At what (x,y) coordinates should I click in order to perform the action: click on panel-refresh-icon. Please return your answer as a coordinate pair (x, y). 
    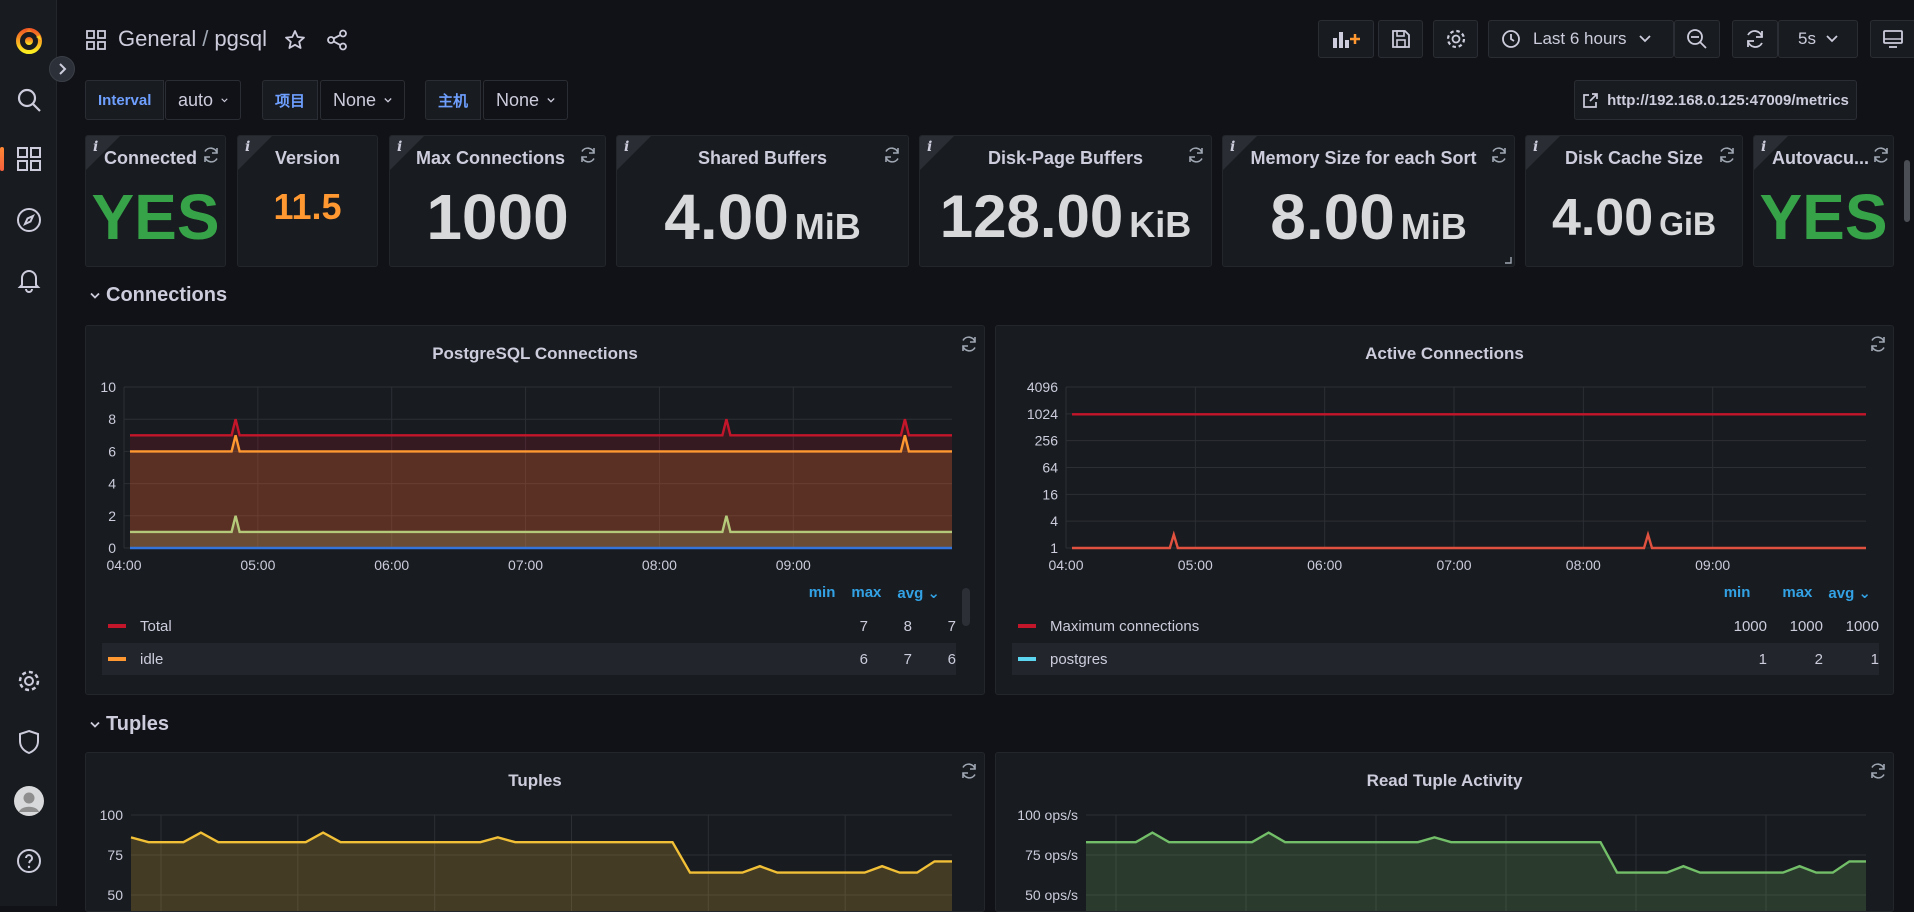
    Looking at the image, I should click on (1878, 344).